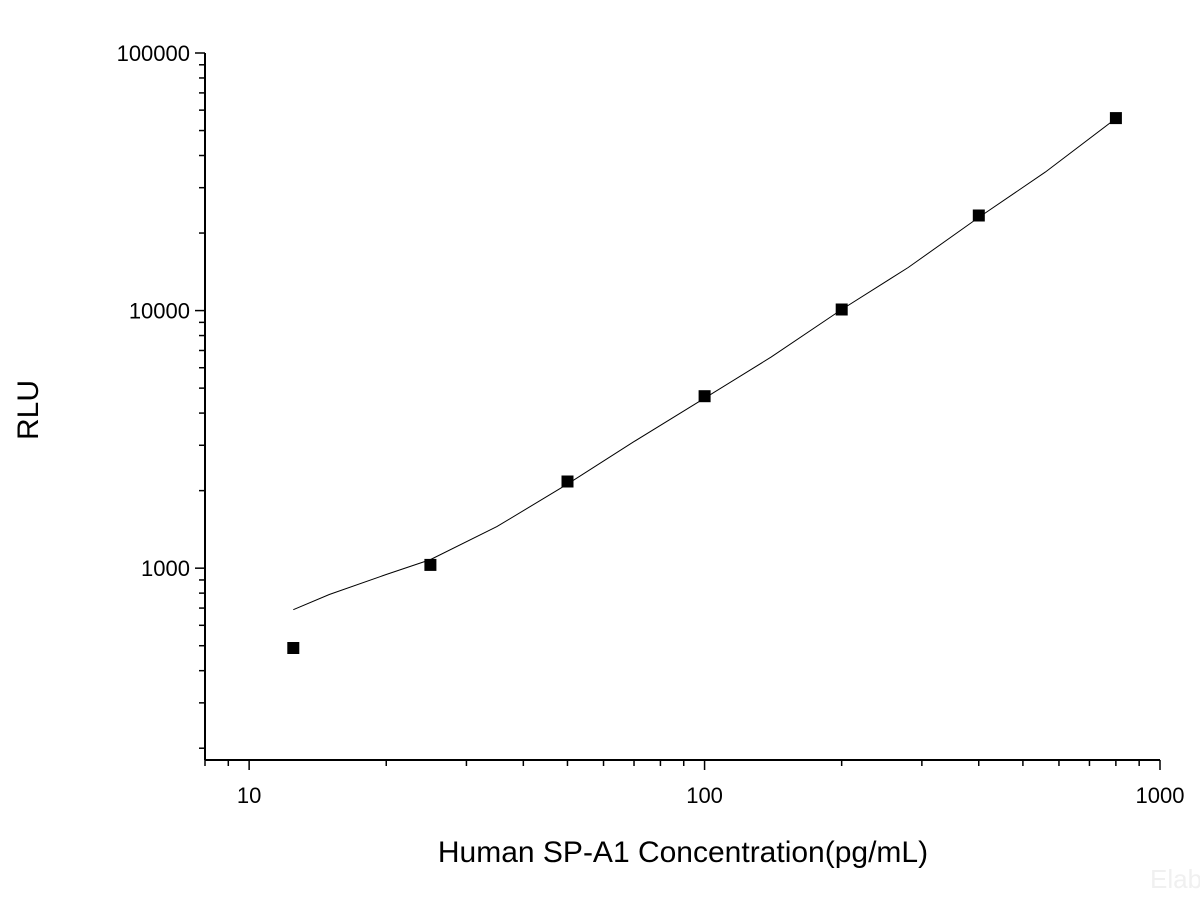  Describe the element at coordinates (704, 795) in the screenshot. I see `x-tick-label: 100` at that location.